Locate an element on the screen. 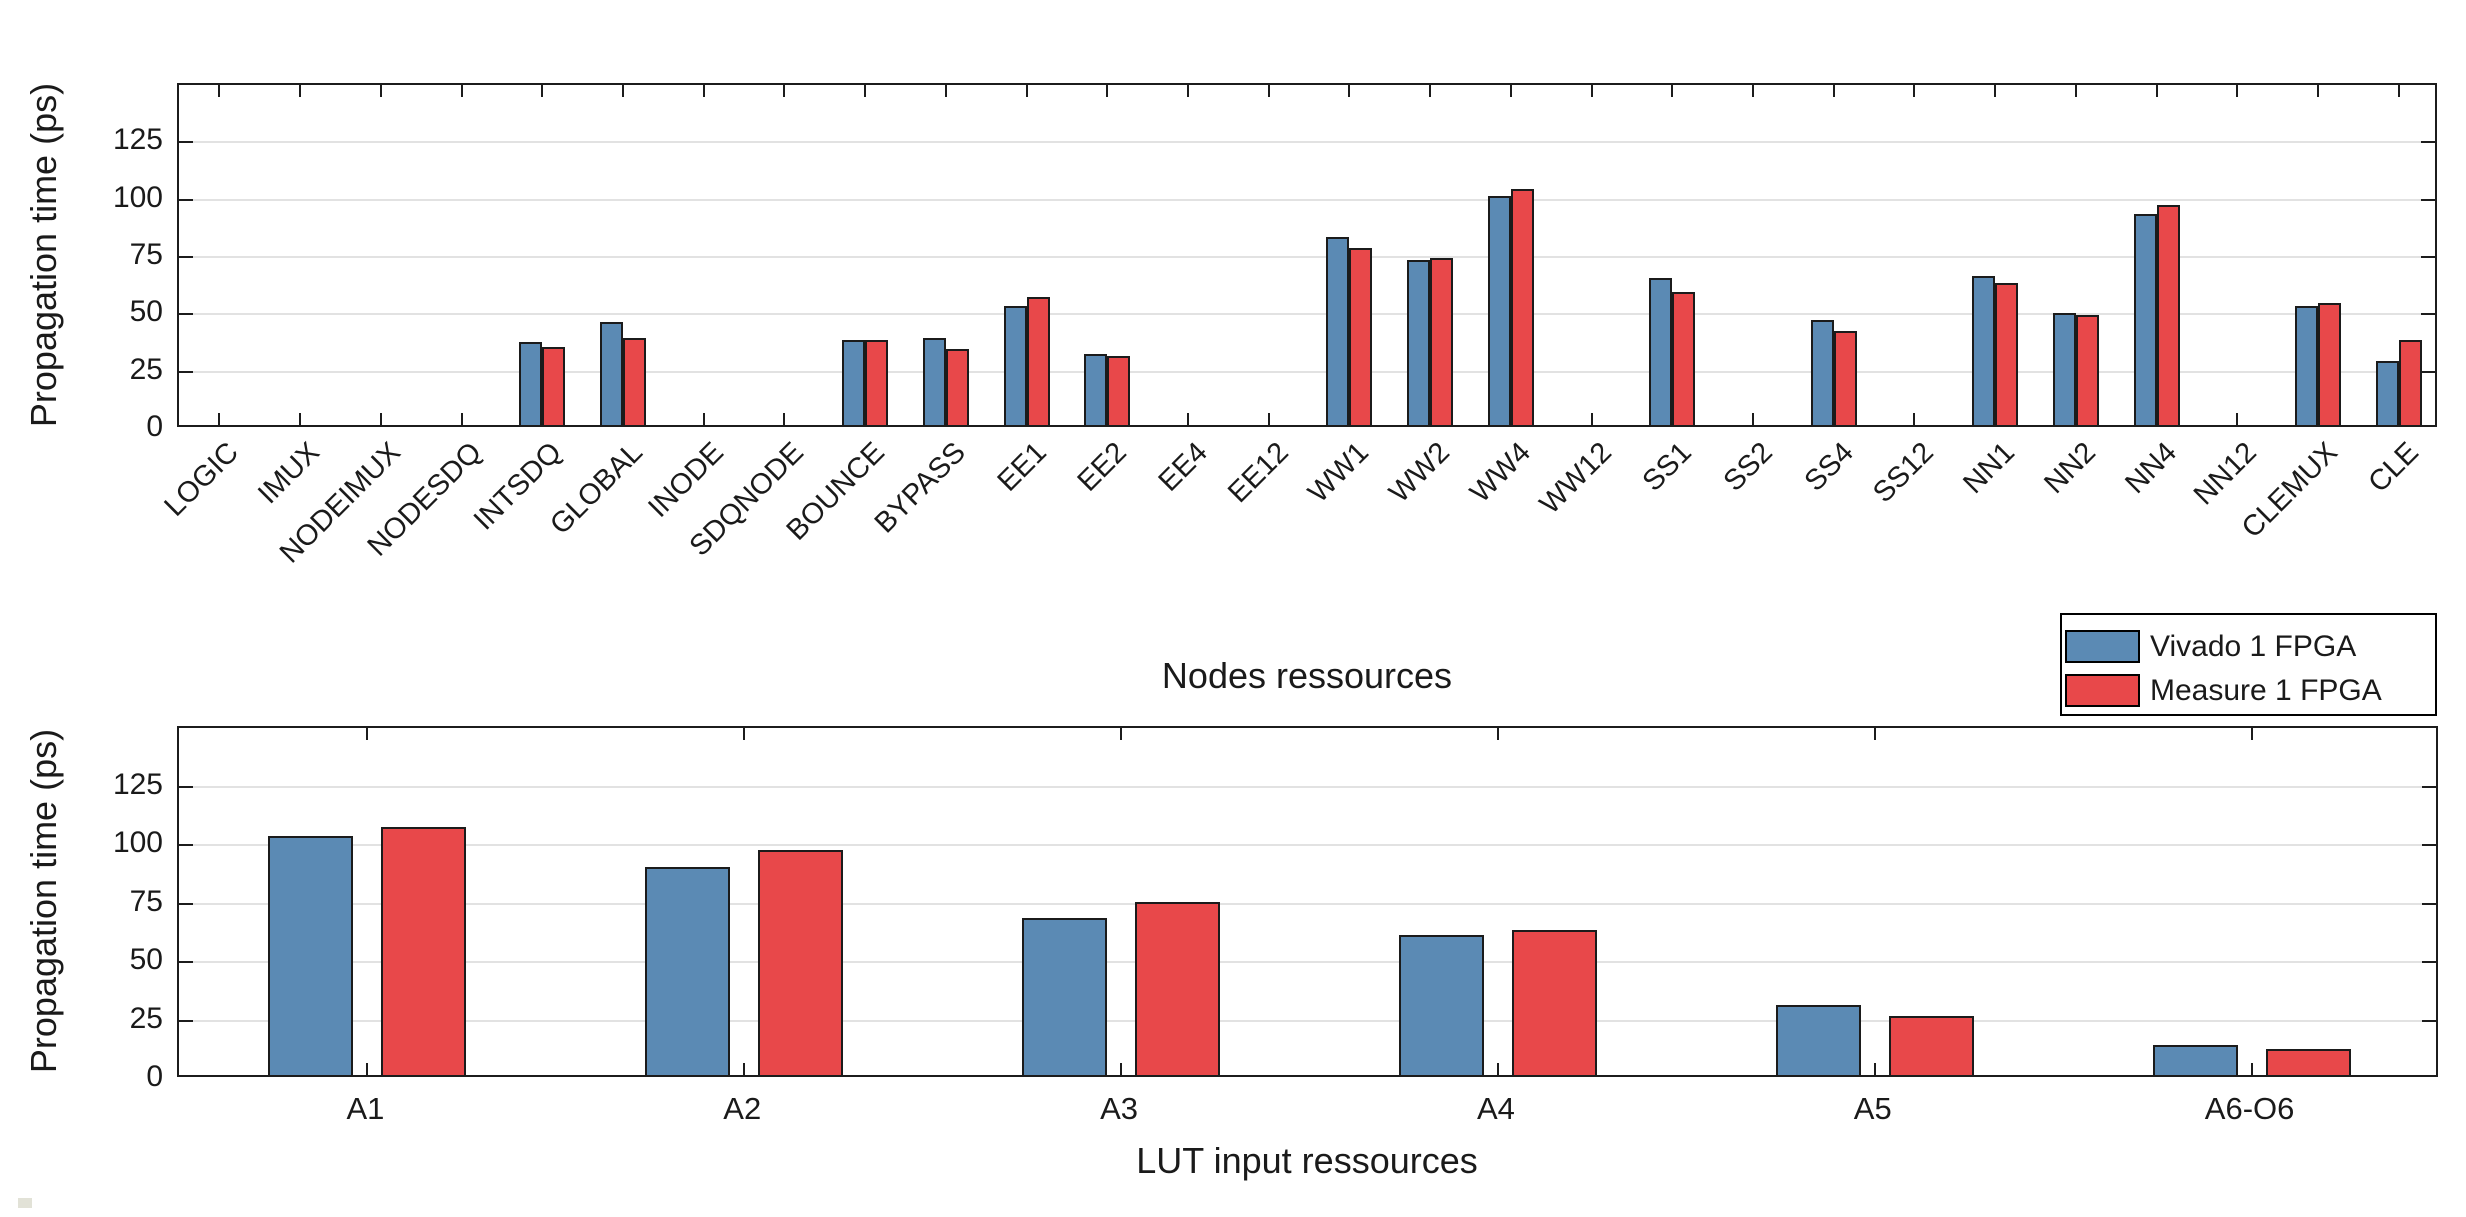 Image resolution: width=2466 pixels, height=1217 pixels. bar-vivado-NN4 is located at coordinates (2145, 319).